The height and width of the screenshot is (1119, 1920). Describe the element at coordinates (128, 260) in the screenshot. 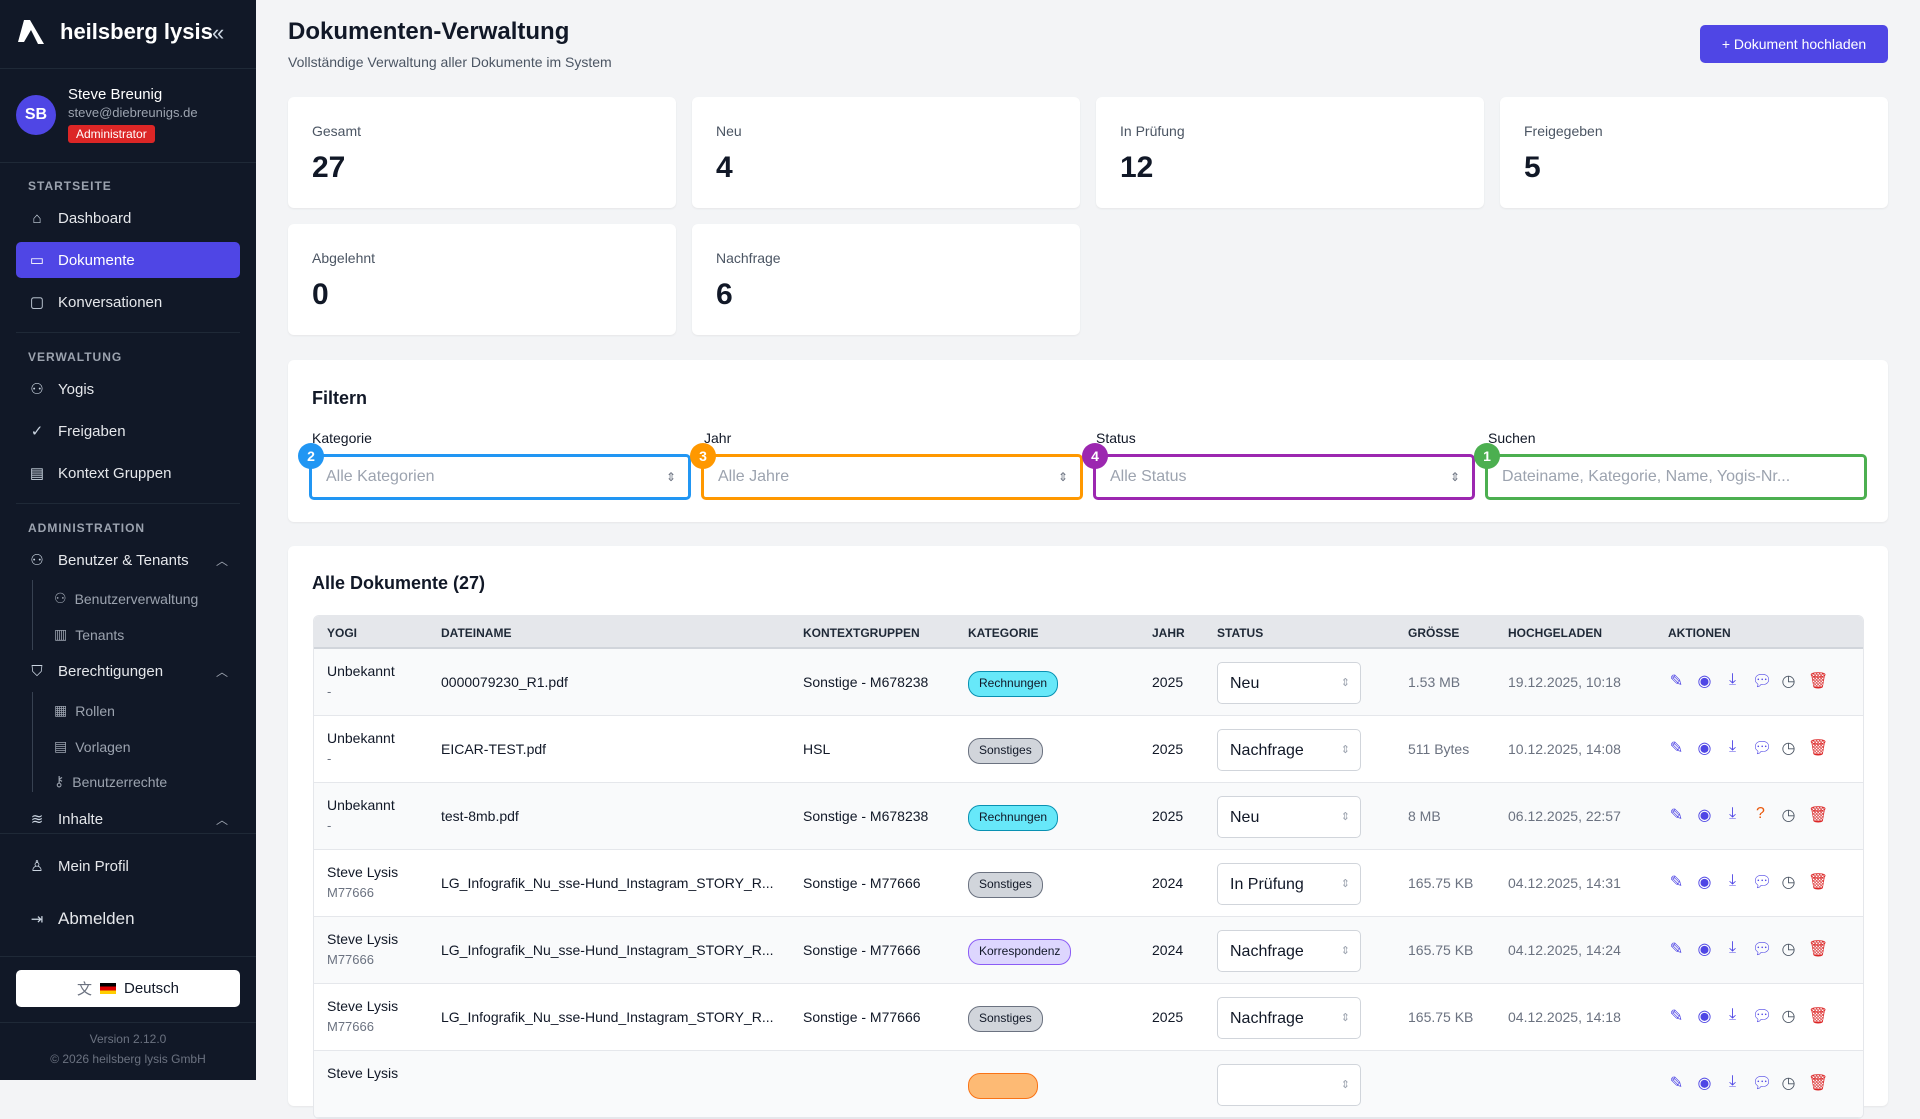

I see `sidebar-item-dokumente: ▭ Dokumente` at that location.